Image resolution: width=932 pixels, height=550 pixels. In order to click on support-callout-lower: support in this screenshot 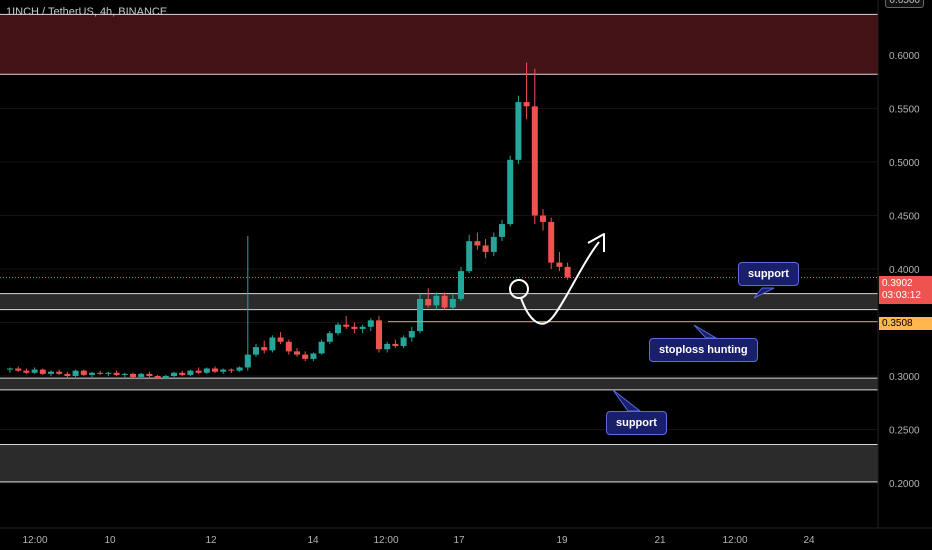, I will do `click(636, 423)`.